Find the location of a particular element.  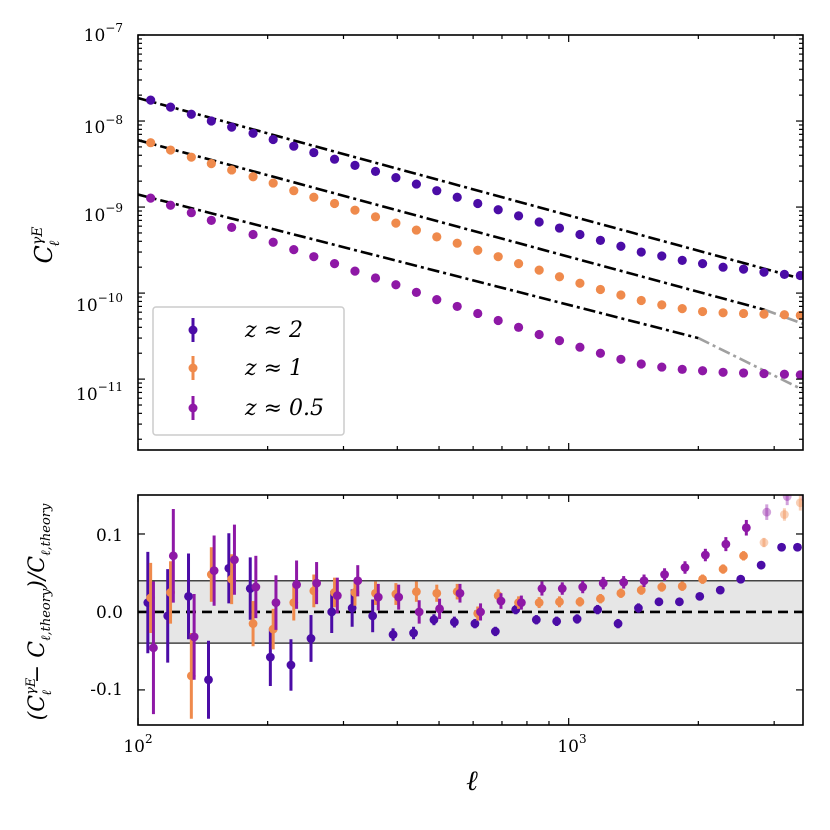

bottom-ytick-labels: 0.1 0.0 -0.1 is located at coordinates (106, 613).